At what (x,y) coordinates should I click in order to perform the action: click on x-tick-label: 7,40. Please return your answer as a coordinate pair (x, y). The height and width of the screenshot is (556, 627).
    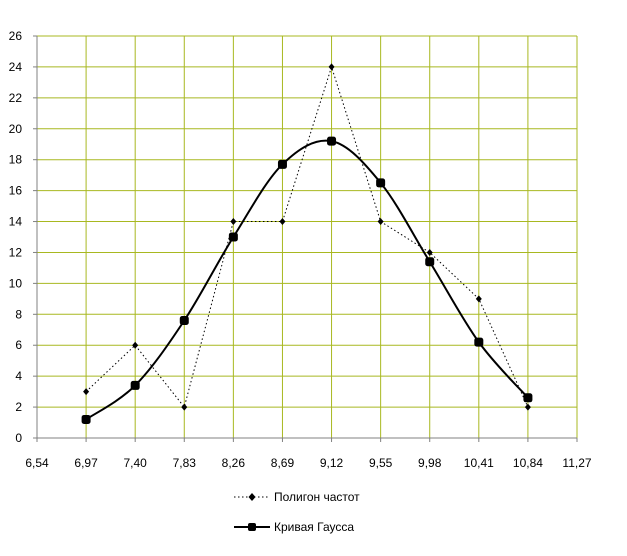
    Looking at the image, I should click on (136, 463).